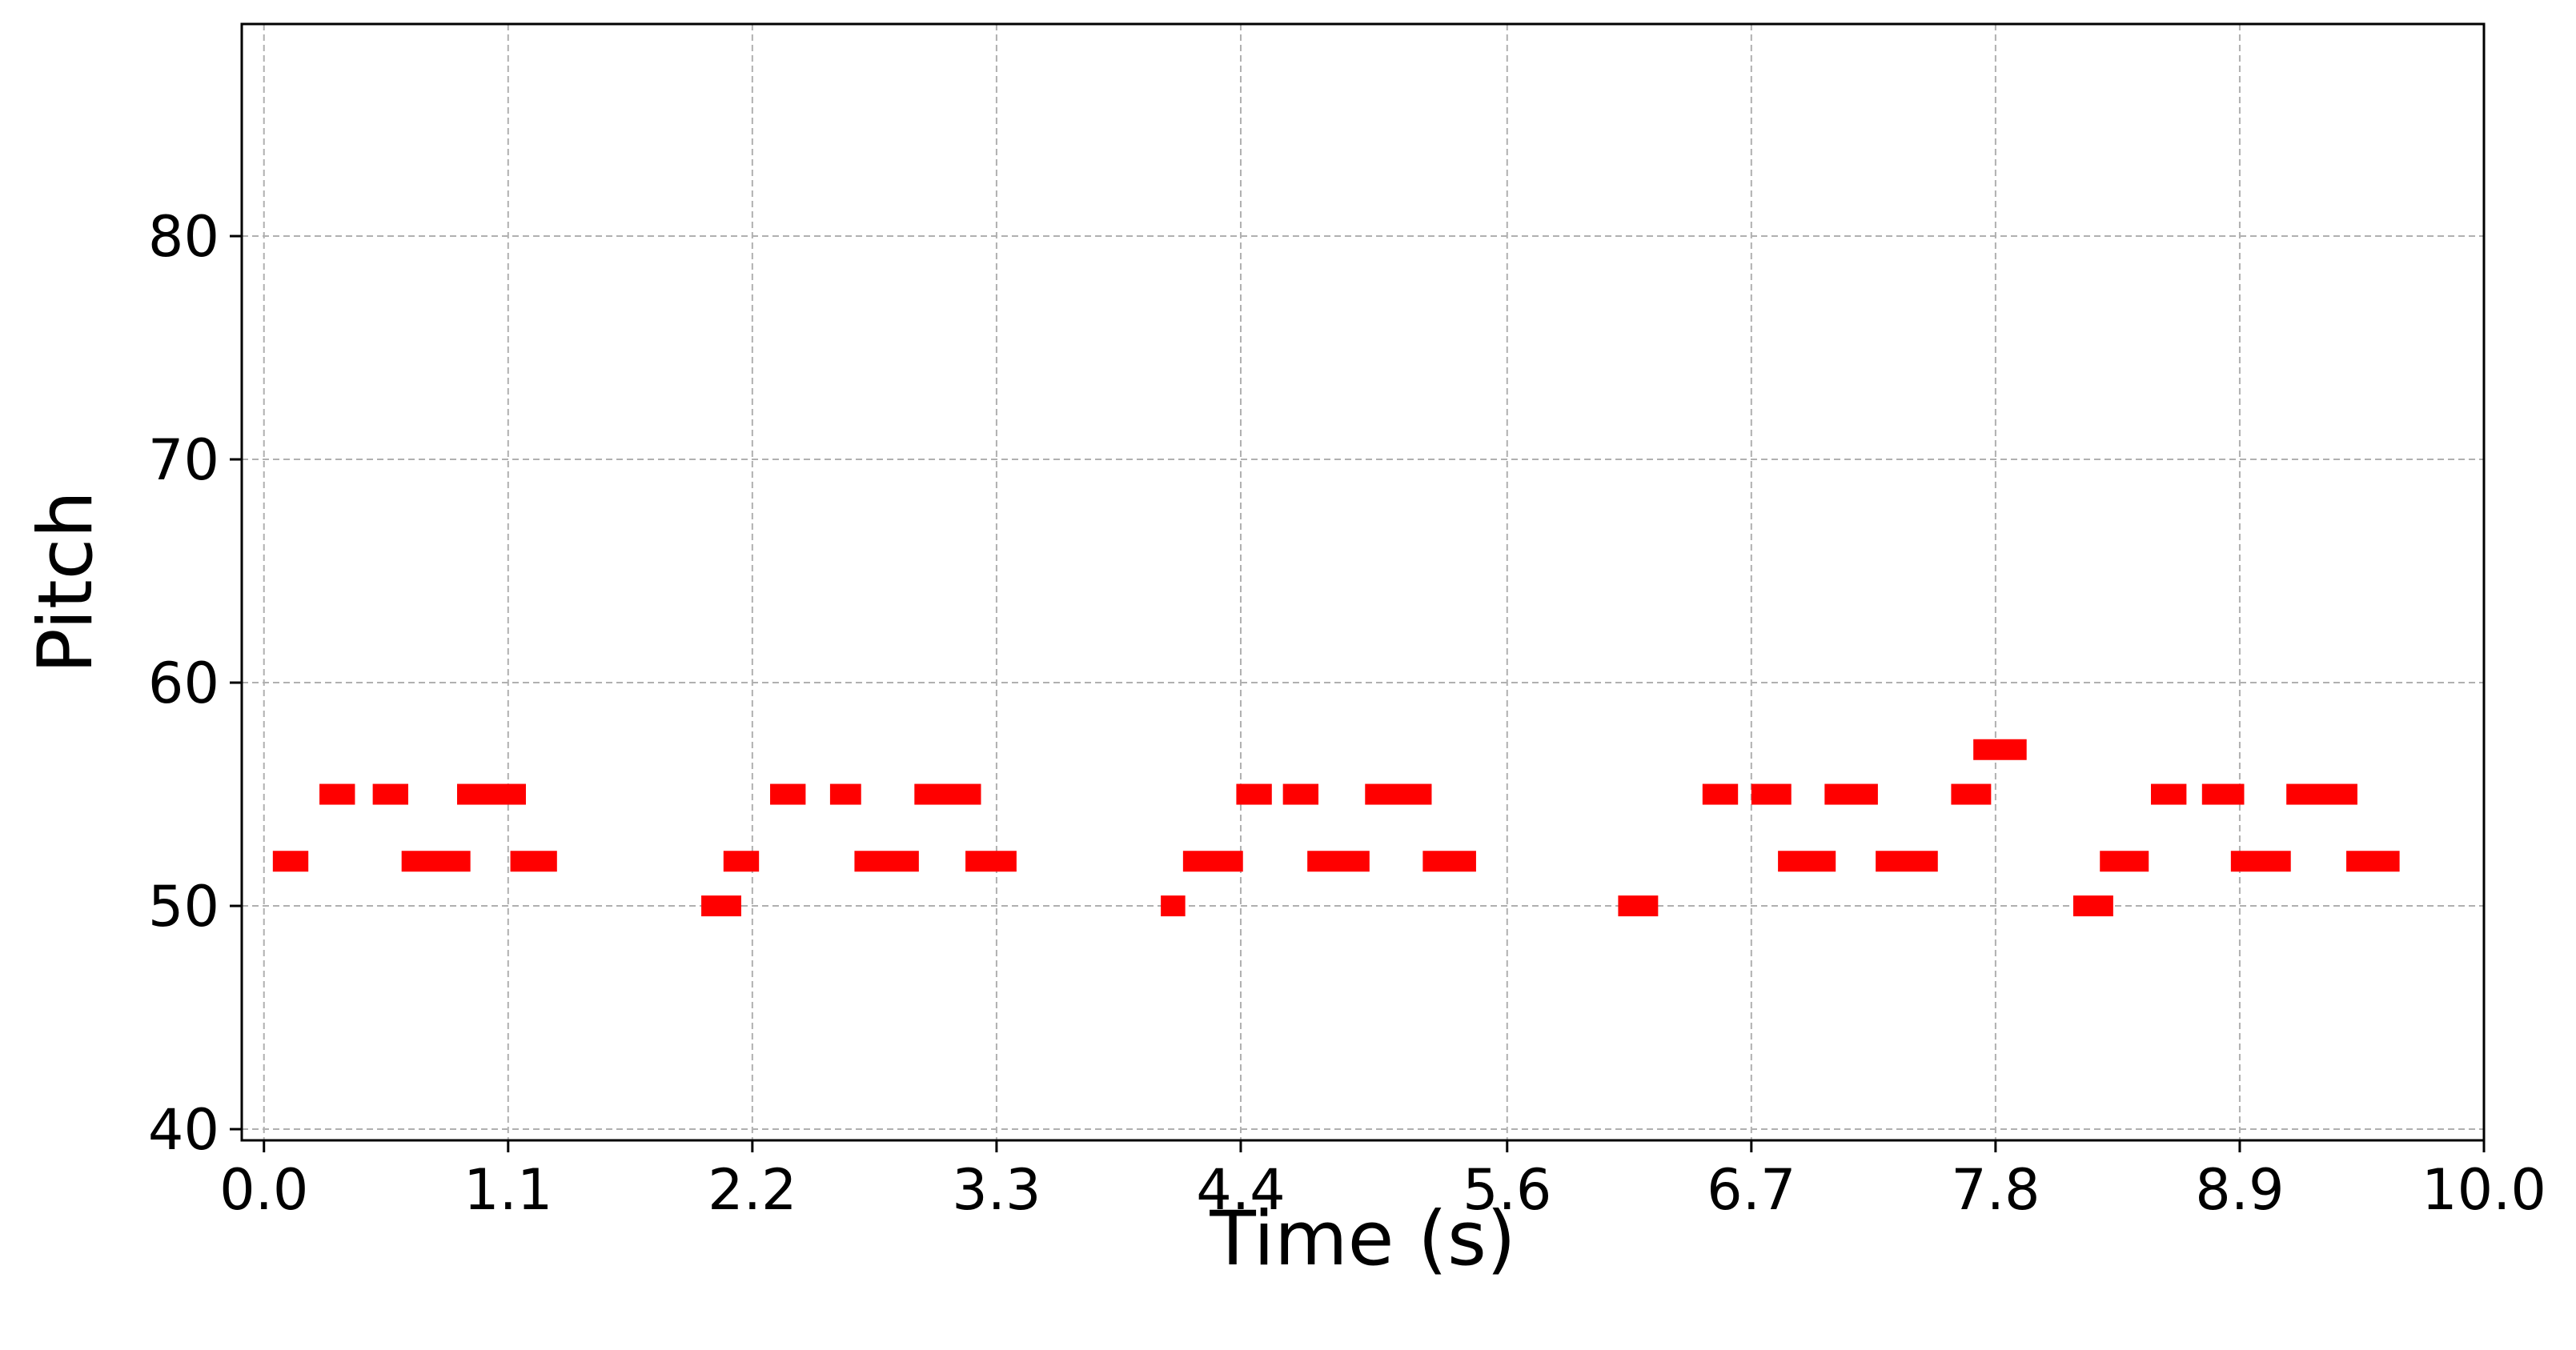 Image resolution: width=2576 pixels, height=1350 pixels. What do you see at coordinates (66, 582) in the screenshot?
I see `y-axis-label: Pitch` at bounding box center [66, 582].